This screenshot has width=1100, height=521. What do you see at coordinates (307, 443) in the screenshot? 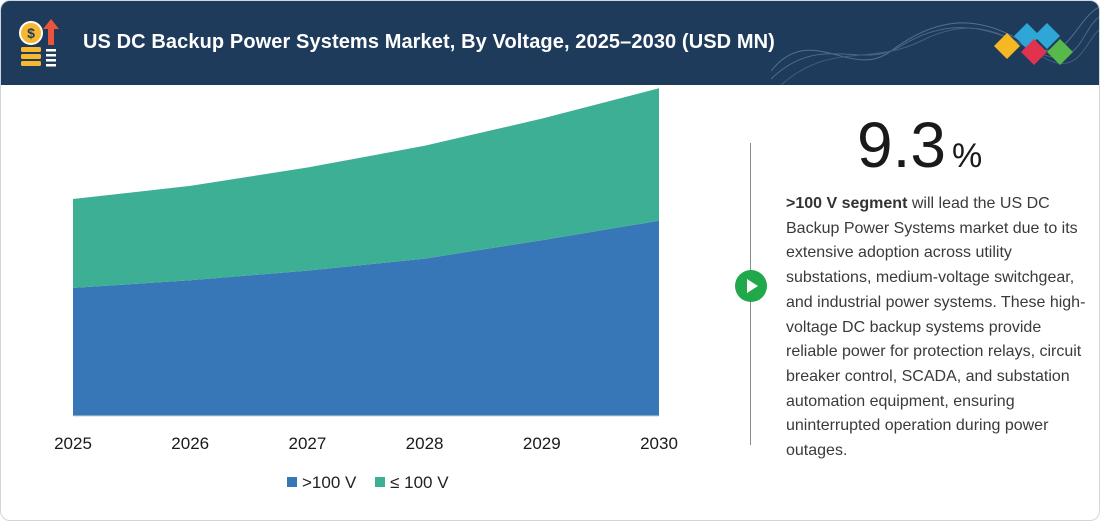
I see `x-tick-label: 2027` at bounding box center [307, 443].